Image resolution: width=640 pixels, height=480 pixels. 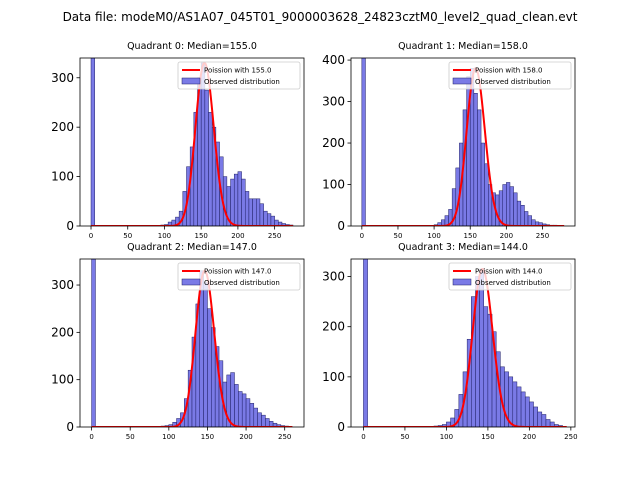 I want to click on legend-fit-label: Poission with 158.0, so click(x=509, y=71).